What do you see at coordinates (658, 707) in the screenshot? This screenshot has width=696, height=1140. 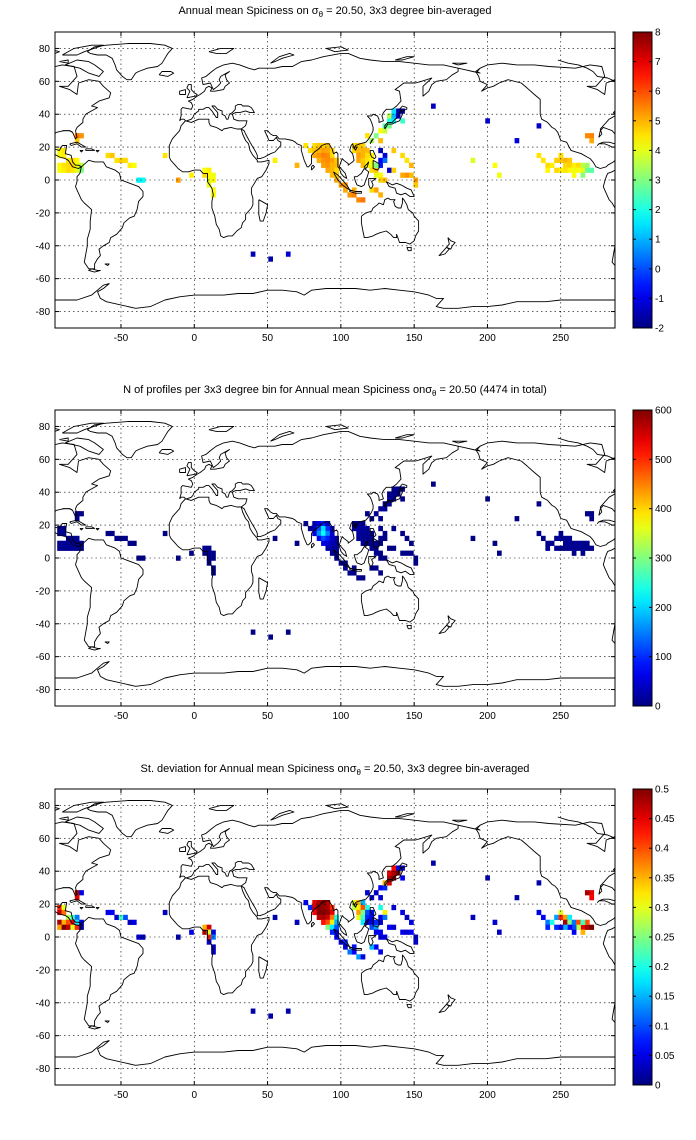 I see `colorbar-tick-label: 0` at bounding box center [658, 707].